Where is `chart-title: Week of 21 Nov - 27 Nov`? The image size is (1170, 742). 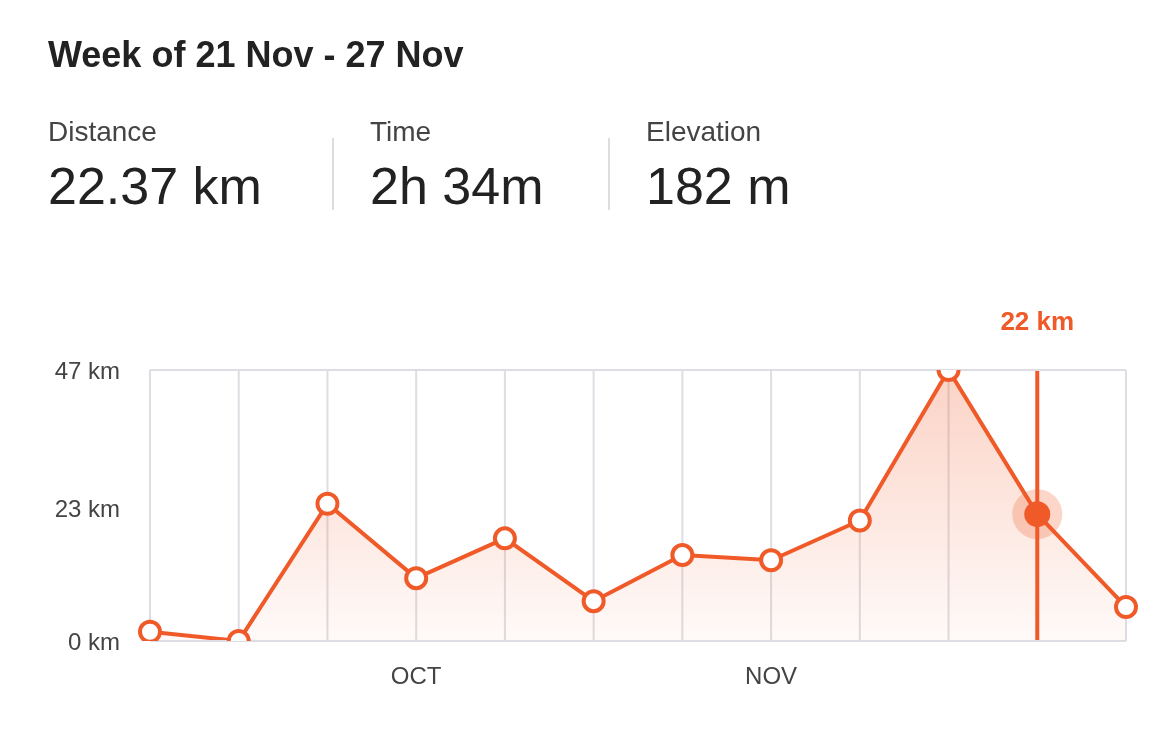 chart-title: Week of 21 Nov - 27 Nov is located at coordinates (256, 55).